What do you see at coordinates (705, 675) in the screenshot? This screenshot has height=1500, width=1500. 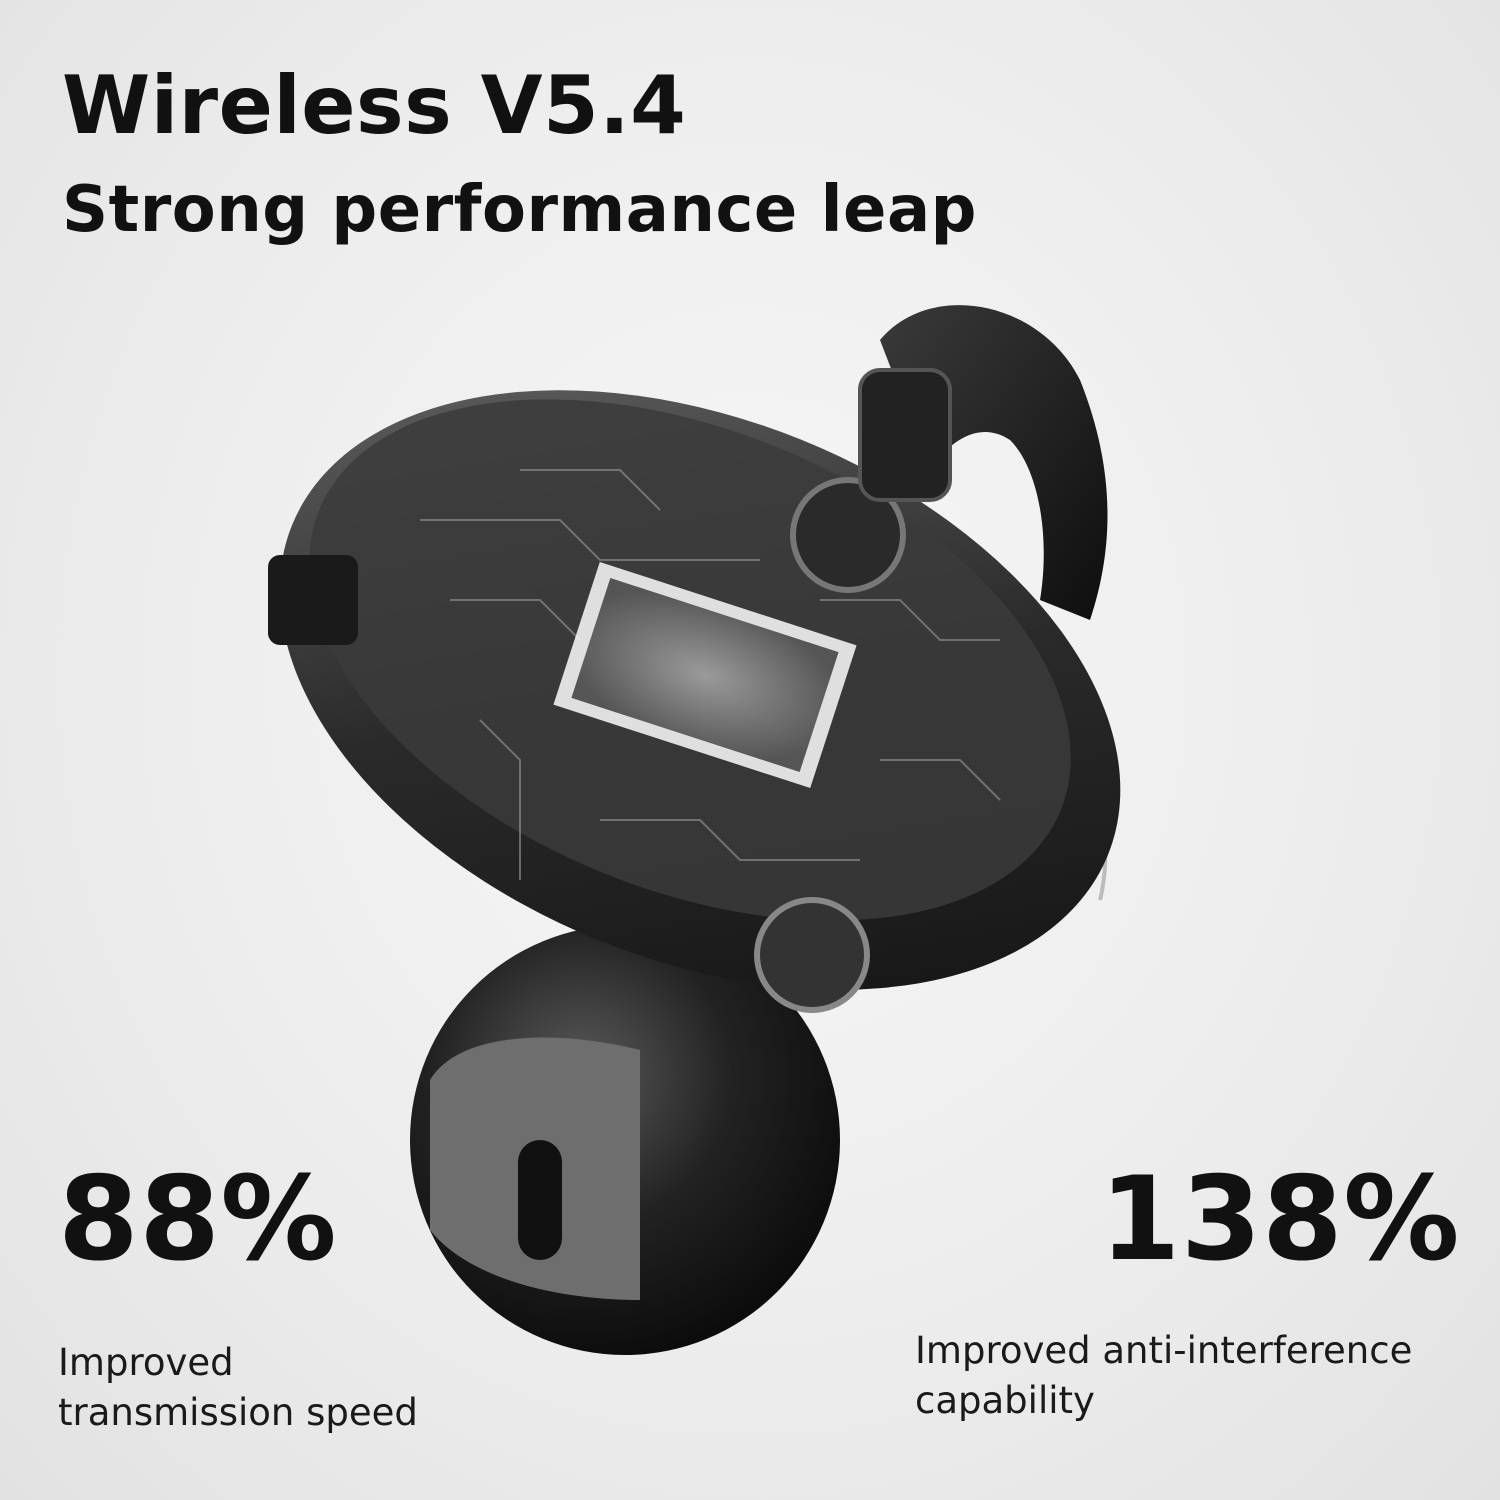 I see `chip` at bounding box center [705, 675].